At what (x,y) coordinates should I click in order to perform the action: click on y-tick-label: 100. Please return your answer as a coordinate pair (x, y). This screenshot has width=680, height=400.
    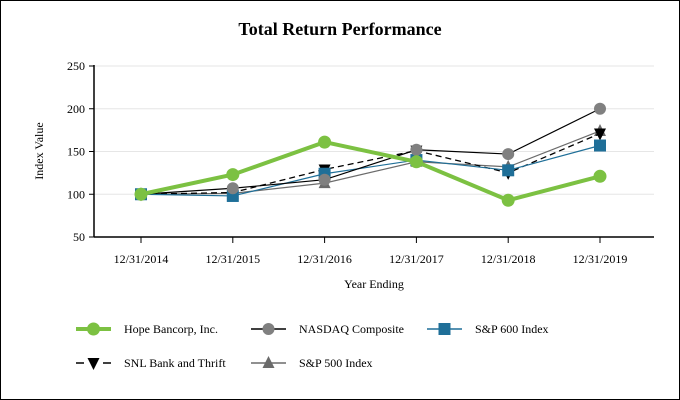
    Looking at the image, I should click on (76, 194).